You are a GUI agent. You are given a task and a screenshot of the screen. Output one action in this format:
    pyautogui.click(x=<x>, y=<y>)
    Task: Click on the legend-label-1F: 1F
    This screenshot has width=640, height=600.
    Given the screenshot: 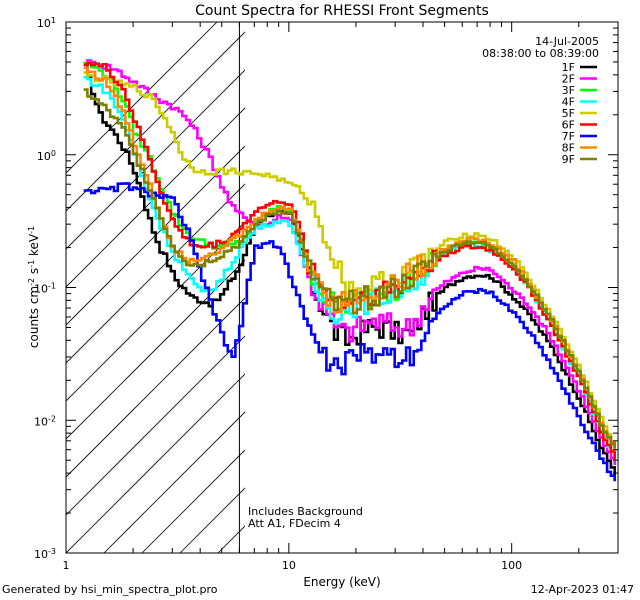 What is the action you would take?
    pyautogui.click(x=568, y=67)
    